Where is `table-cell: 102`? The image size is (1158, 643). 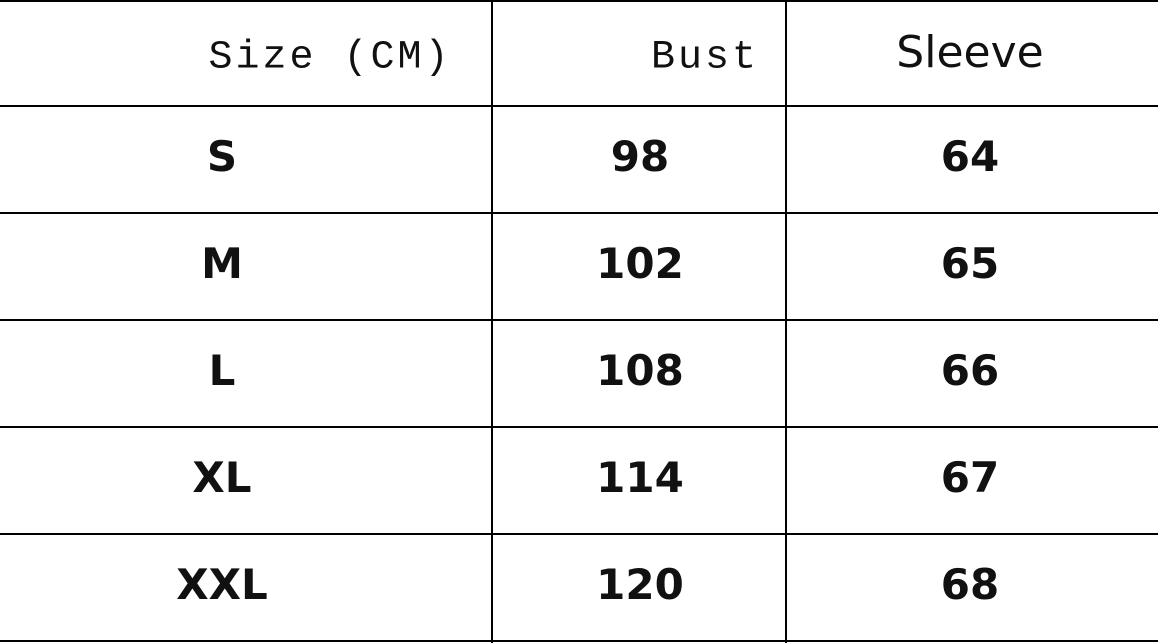
table-cell: 102 is located at coordinates (640, 263).